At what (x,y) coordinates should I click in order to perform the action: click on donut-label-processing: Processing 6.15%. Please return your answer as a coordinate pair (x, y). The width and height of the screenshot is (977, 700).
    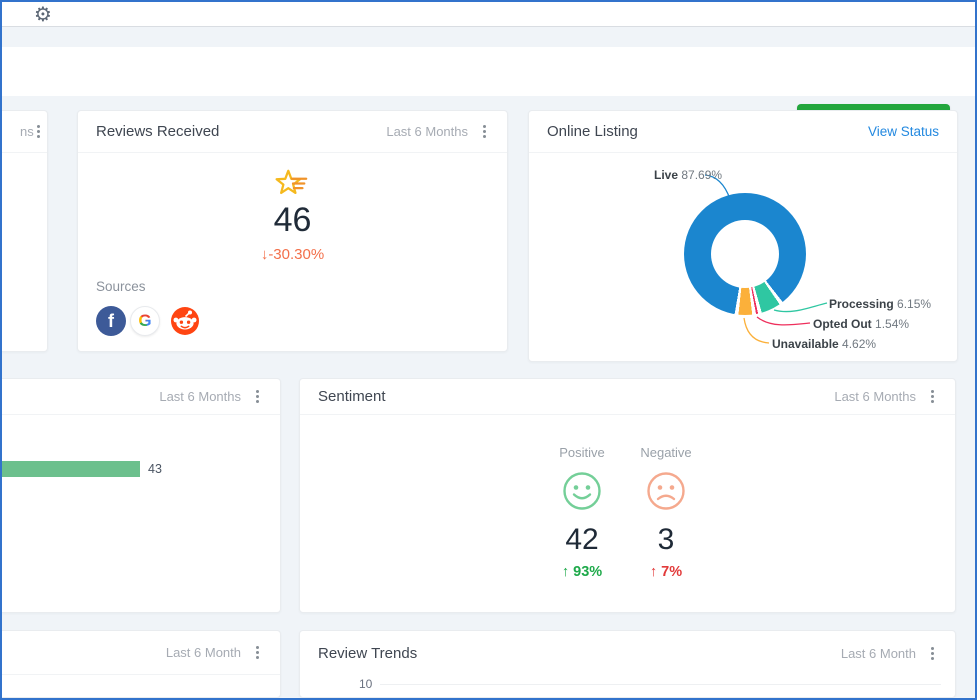
    Looking at the image, I should click on (880, 304).